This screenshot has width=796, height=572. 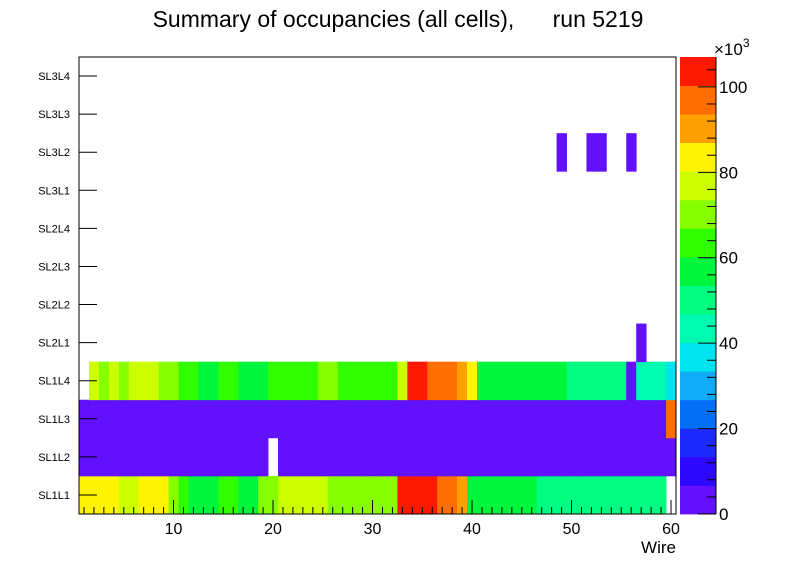 What do you see at coordinates (54, 420) in the screenshot?
I see `y-tick-label: SL1L3` at bounding box center [54, 420].